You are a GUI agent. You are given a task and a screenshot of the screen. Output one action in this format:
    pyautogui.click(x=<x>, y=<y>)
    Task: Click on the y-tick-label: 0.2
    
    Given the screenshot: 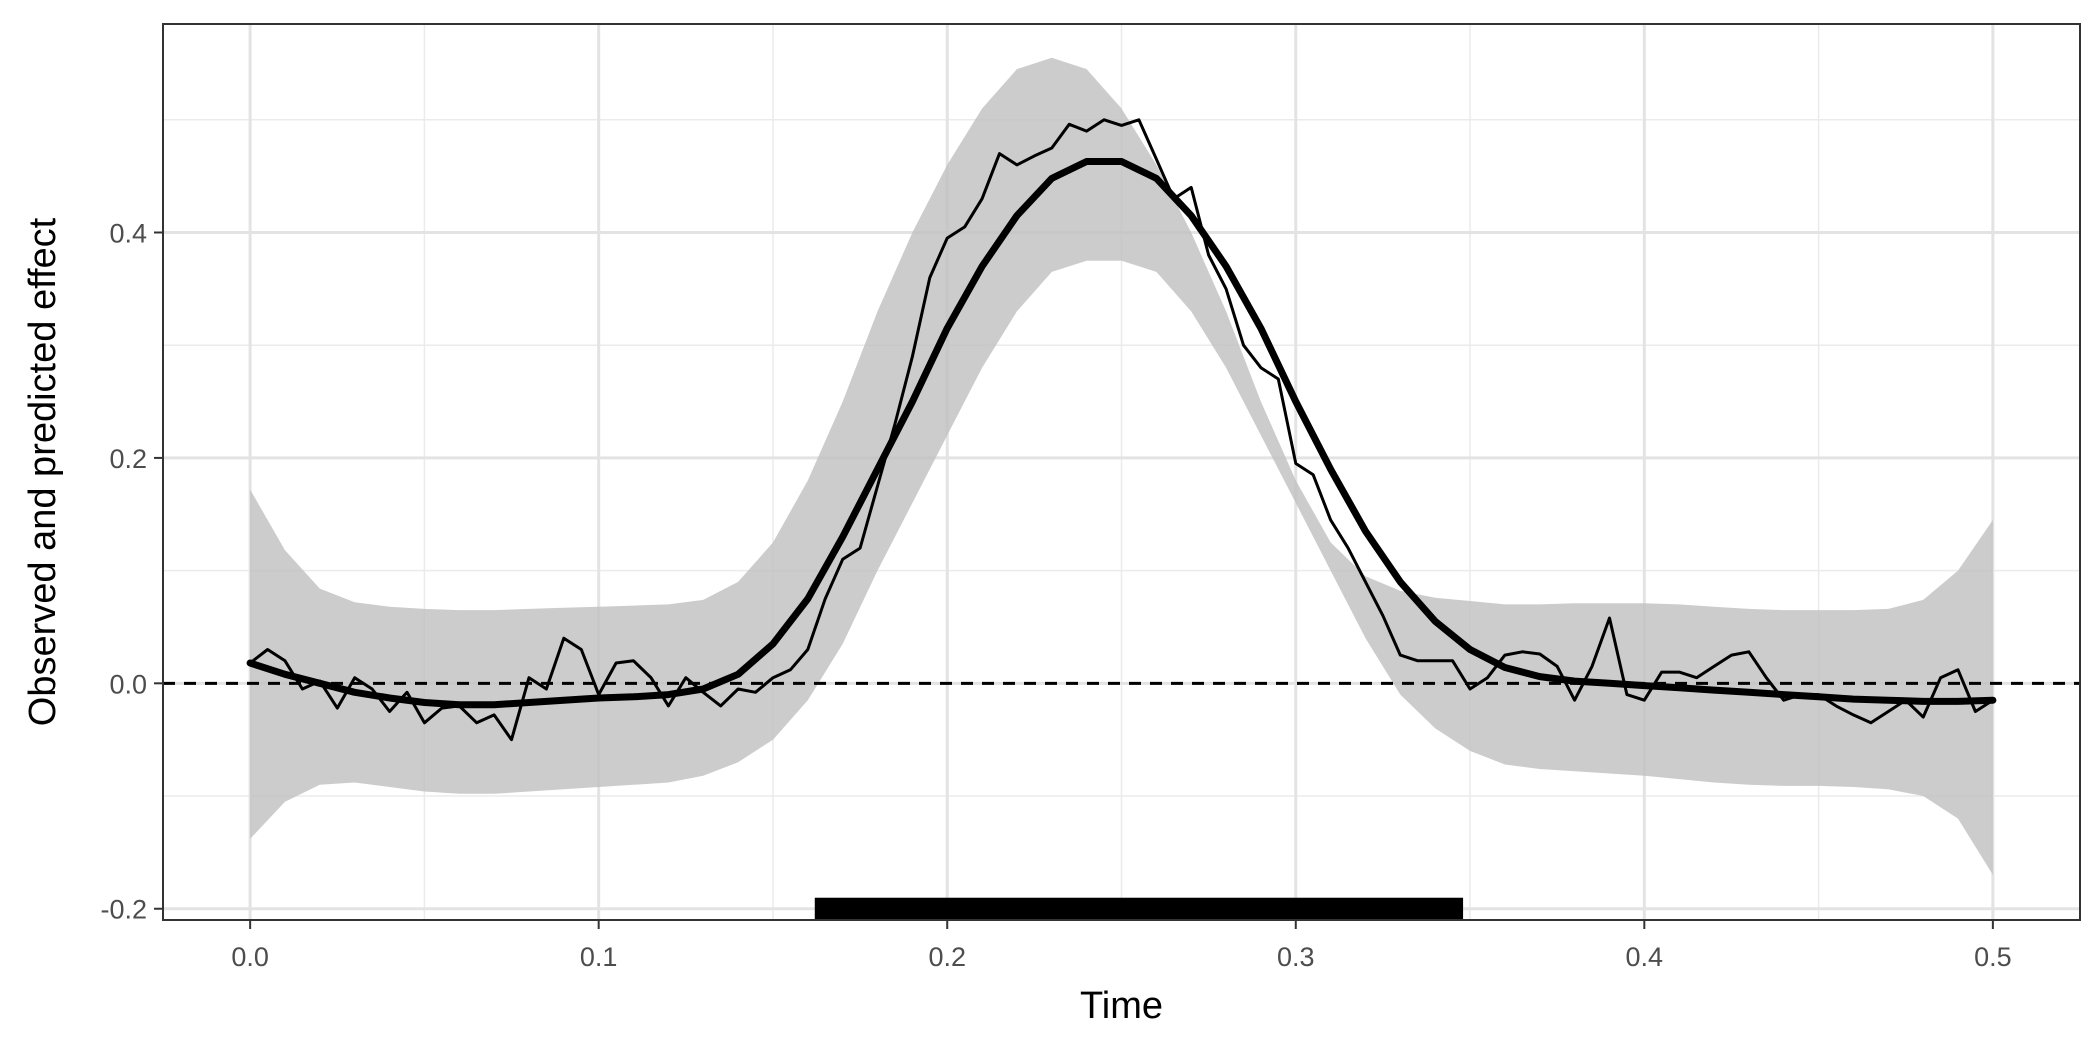 What is the action you would take?
    pyautogui.click(x=128, y=459)
    